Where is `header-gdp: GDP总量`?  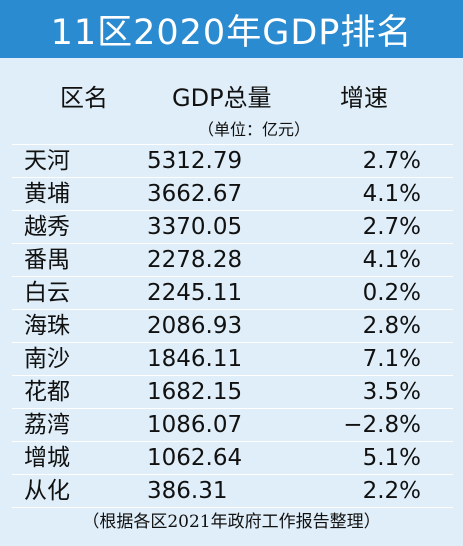 header-gdp: GDP总量 is located at coordinates (222, 98).